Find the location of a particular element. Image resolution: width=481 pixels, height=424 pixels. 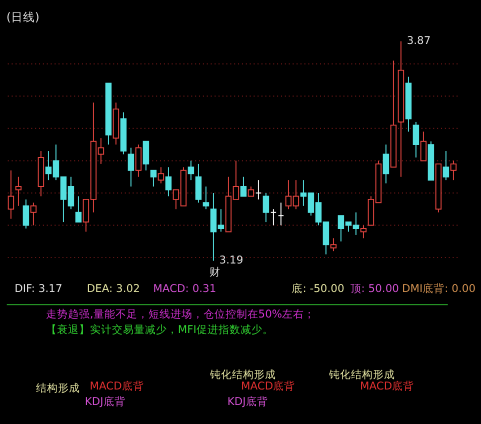

chart-title: (日线) is located at coordinates (23, 17).